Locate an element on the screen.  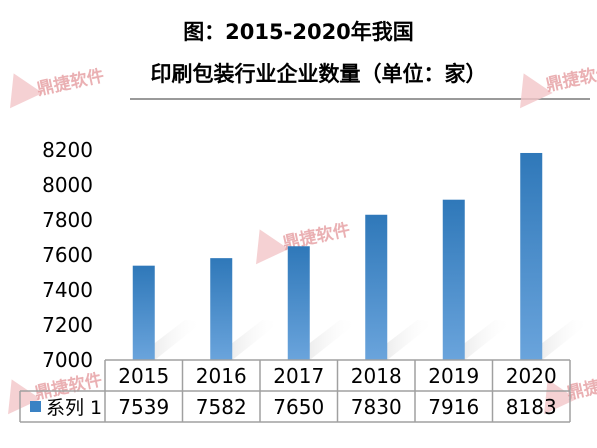
y-tick-label: 7400 is located at coordinates (67, 290).